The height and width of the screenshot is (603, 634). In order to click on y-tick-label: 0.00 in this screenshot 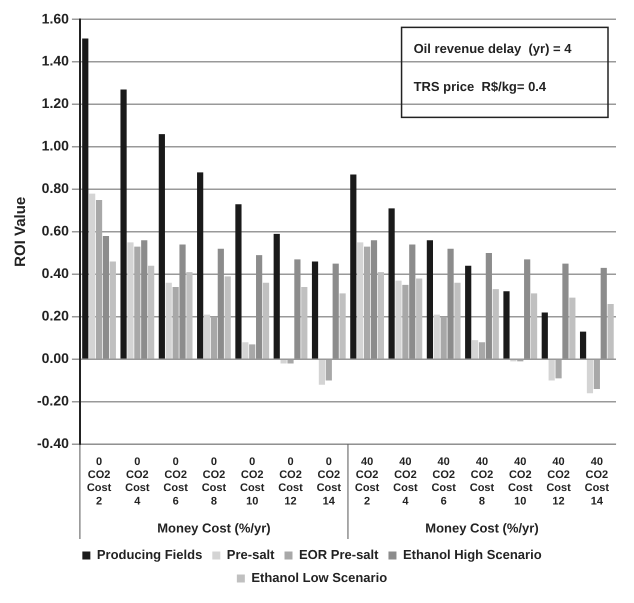, I will do `click(56, 358)`.